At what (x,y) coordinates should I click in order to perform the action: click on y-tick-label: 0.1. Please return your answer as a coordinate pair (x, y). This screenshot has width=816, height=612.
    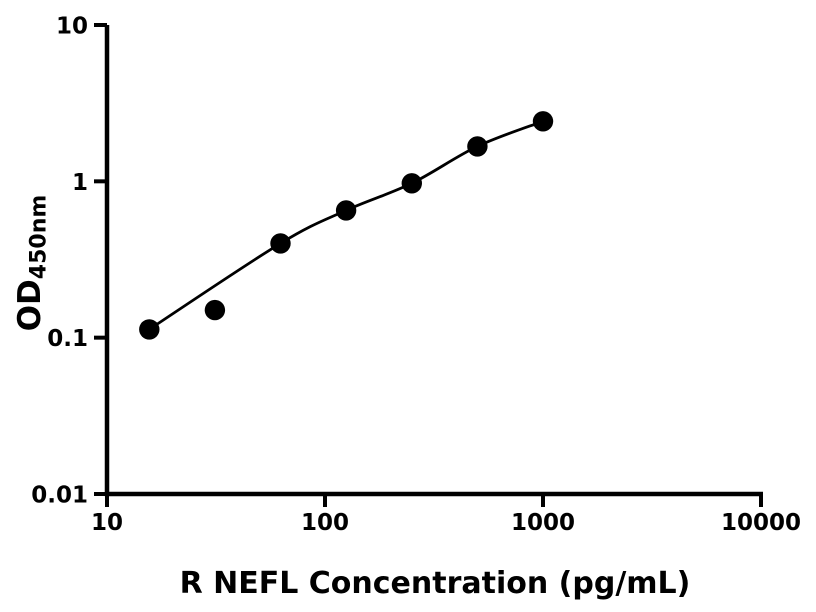
    Looking at the image, I should click on (67, 339).